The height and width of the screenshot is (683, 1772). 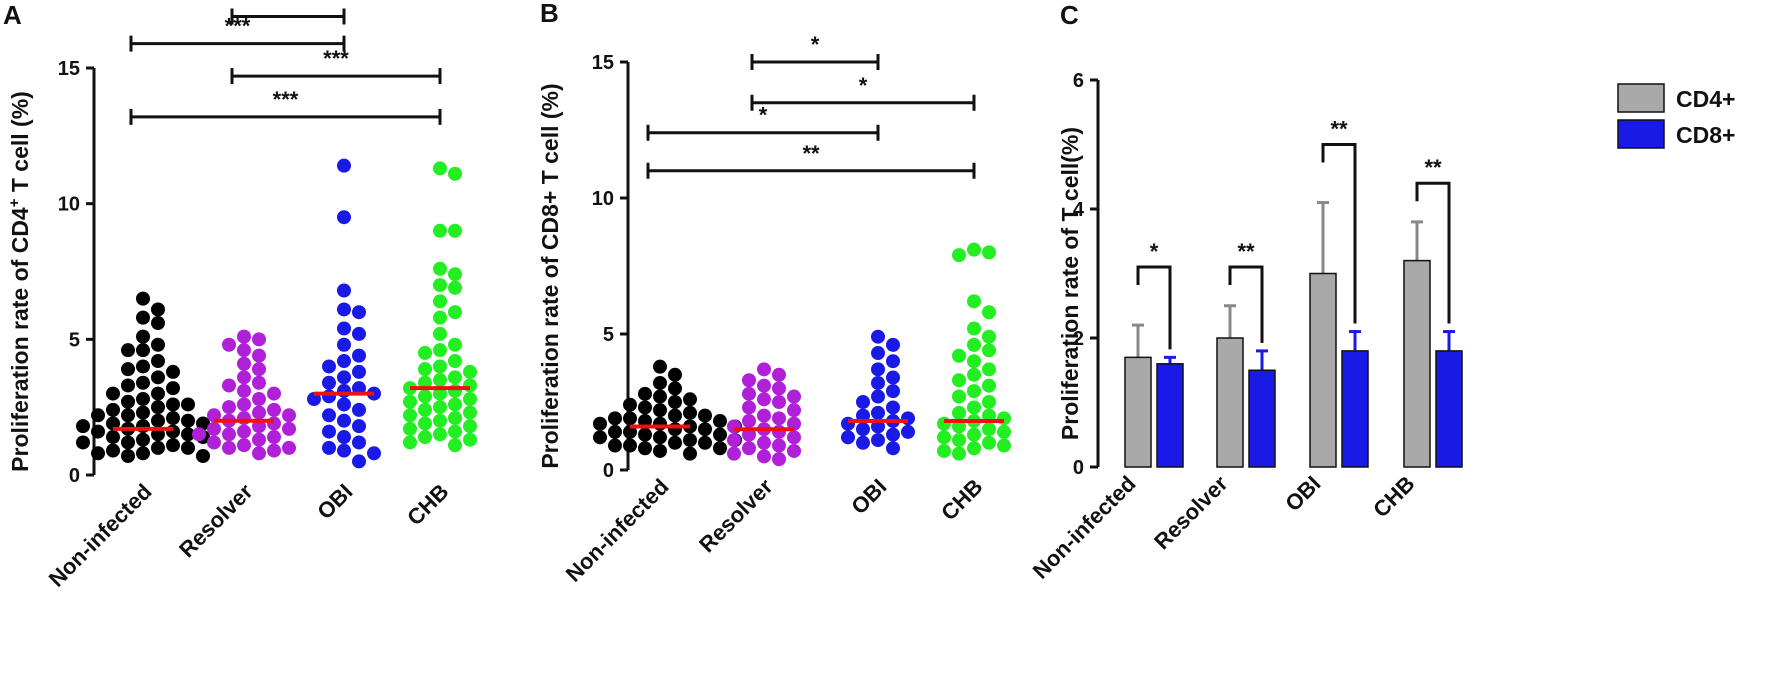 What do you see at coordinates (550, 275) in the screenshot?
I see `y-axis-label: Proliferation rate of CD8+ T cell (%)` at bounding box center [550, 275].